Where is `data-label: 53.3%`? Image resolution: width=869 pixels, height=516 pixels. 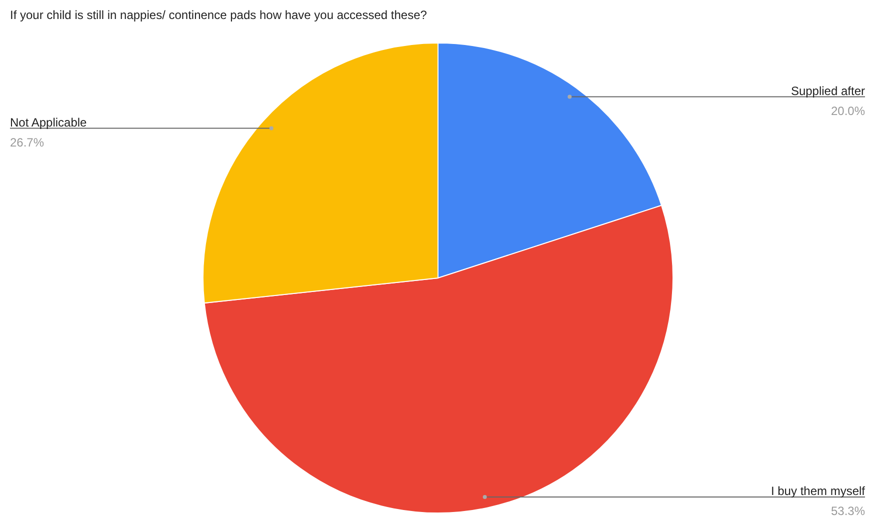
data-label: 53.3% is located at coordinates (848, 510).